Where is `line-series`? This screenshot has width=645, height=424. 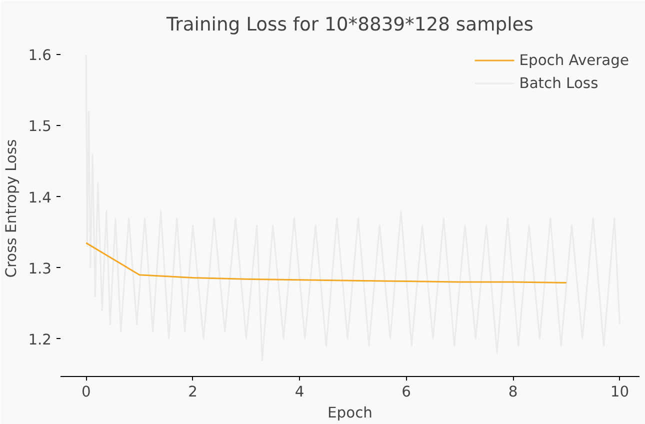 line-series is located at coordinates (326, 263).